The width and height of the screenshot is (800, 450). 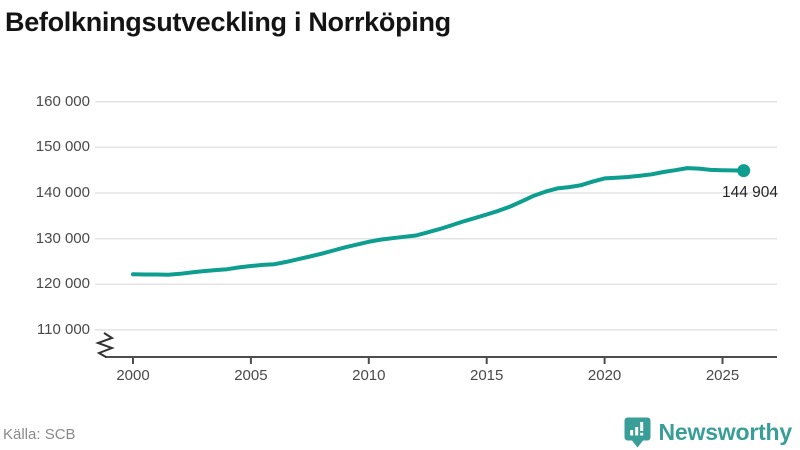 What do you see at coordinates (62, 238) in the screenshot?
I see `y-tick-label: 130 000` at bounding box center [62, 238].